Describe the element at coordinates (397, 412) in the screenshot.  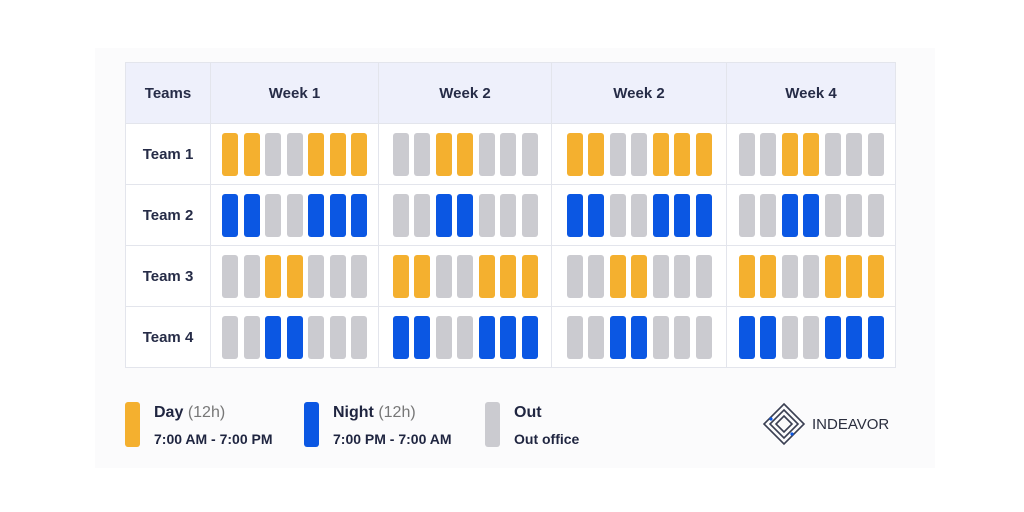
I see `legend-sub: (12h)` at that location.